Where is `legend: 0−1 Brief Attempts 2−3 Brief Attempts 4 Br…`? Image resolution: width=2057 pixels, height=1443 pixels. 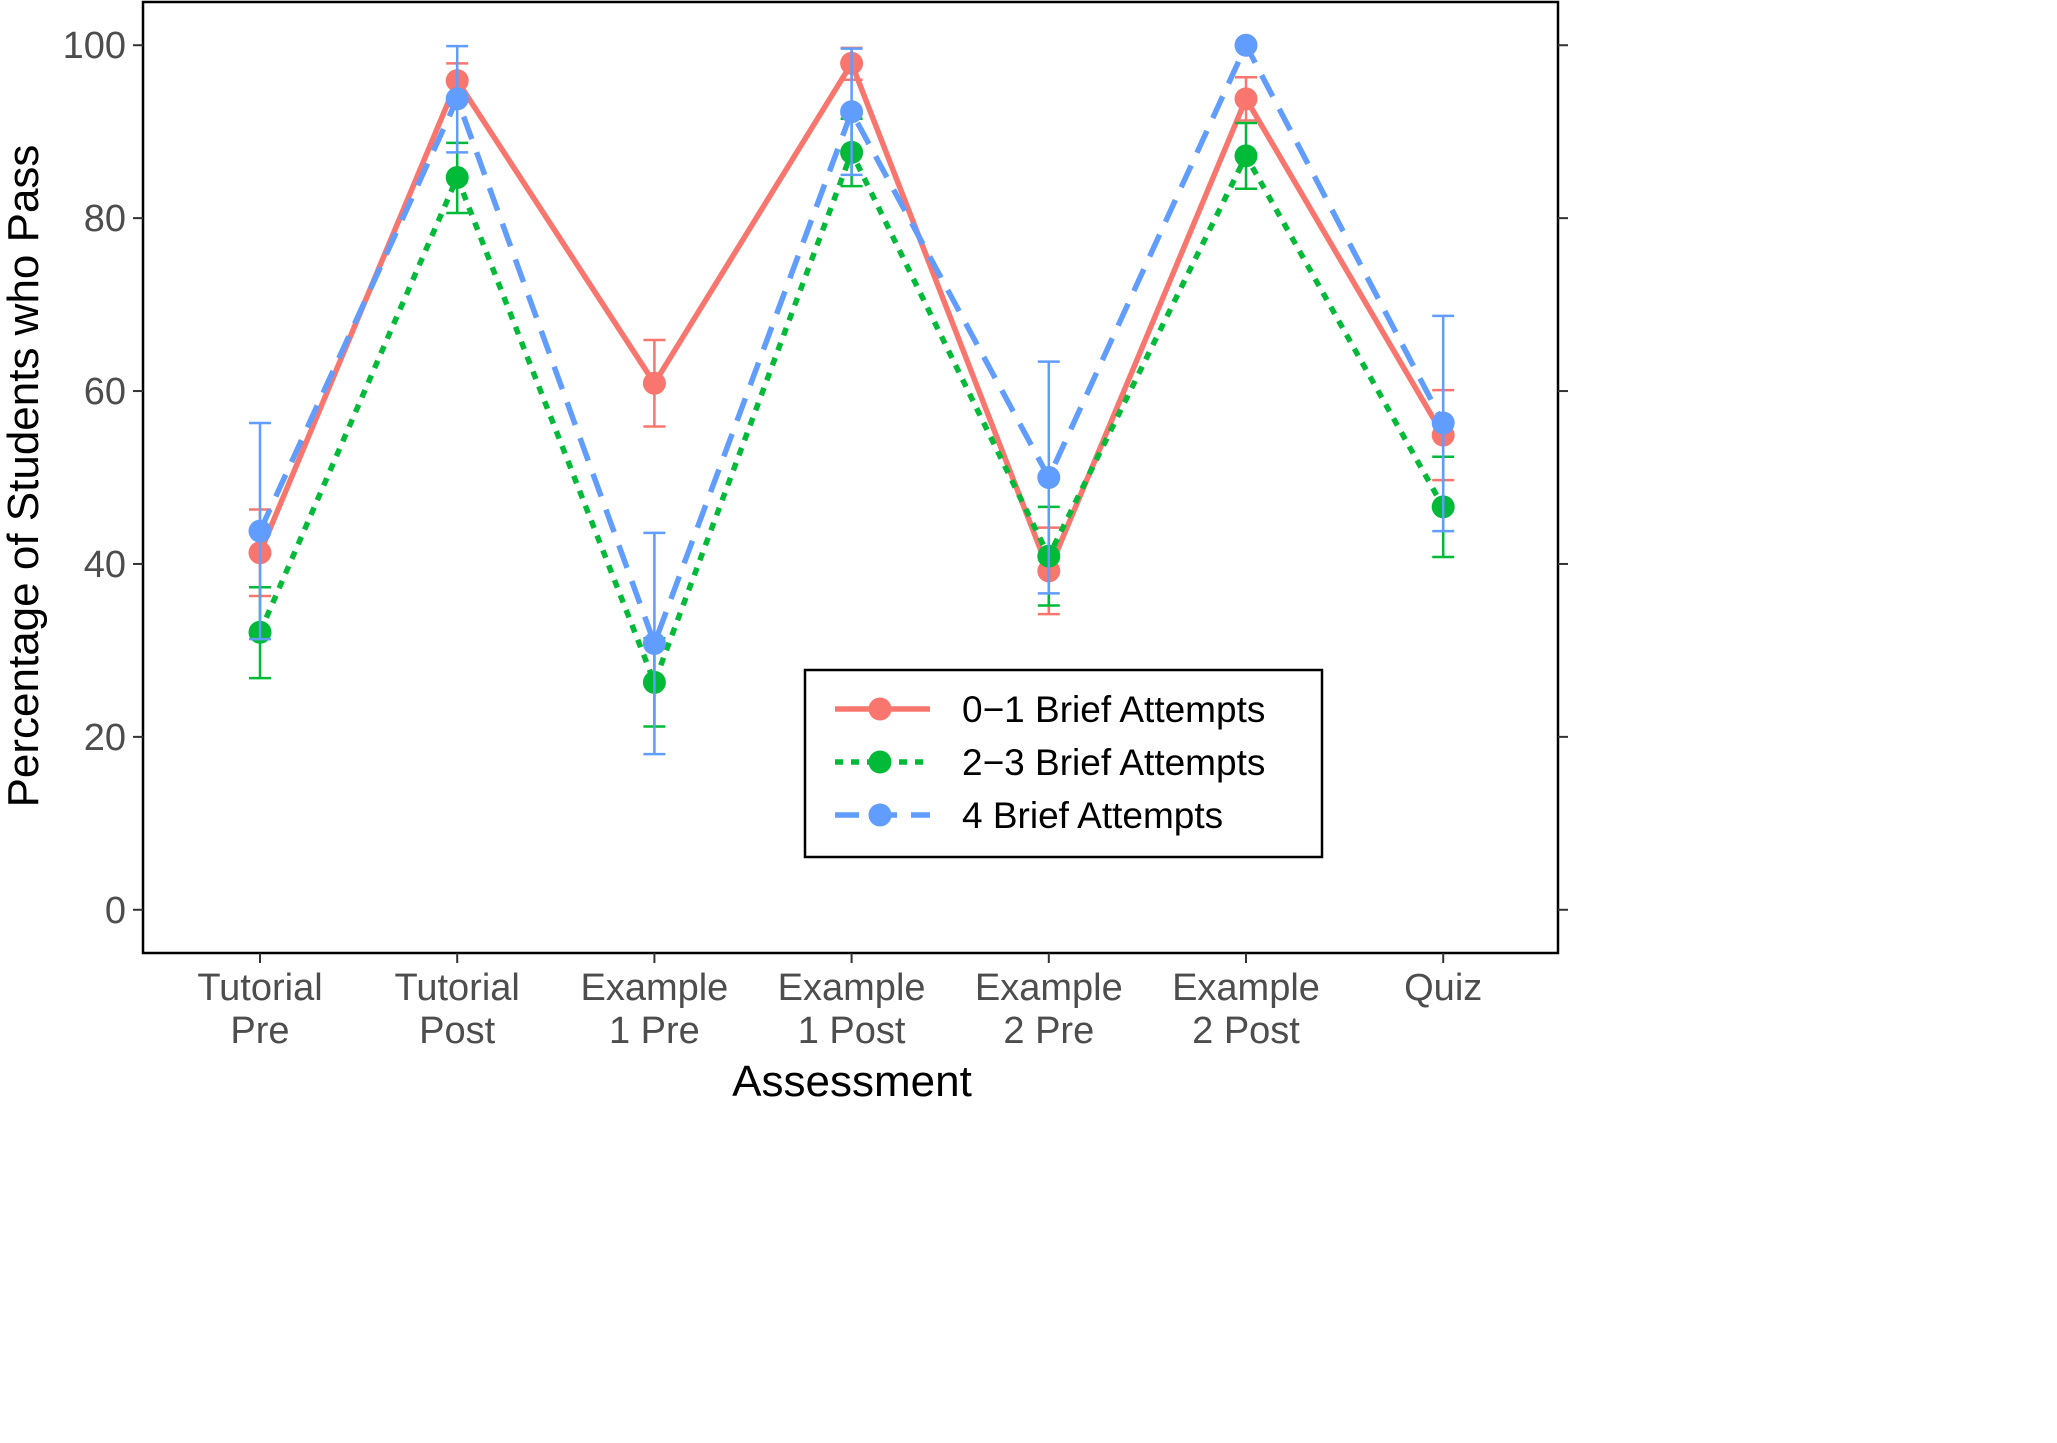 legend: 0−1 Brief Attempts 2−3 Brief Attempts 4 Br… is located at coordinates (1063, 763).